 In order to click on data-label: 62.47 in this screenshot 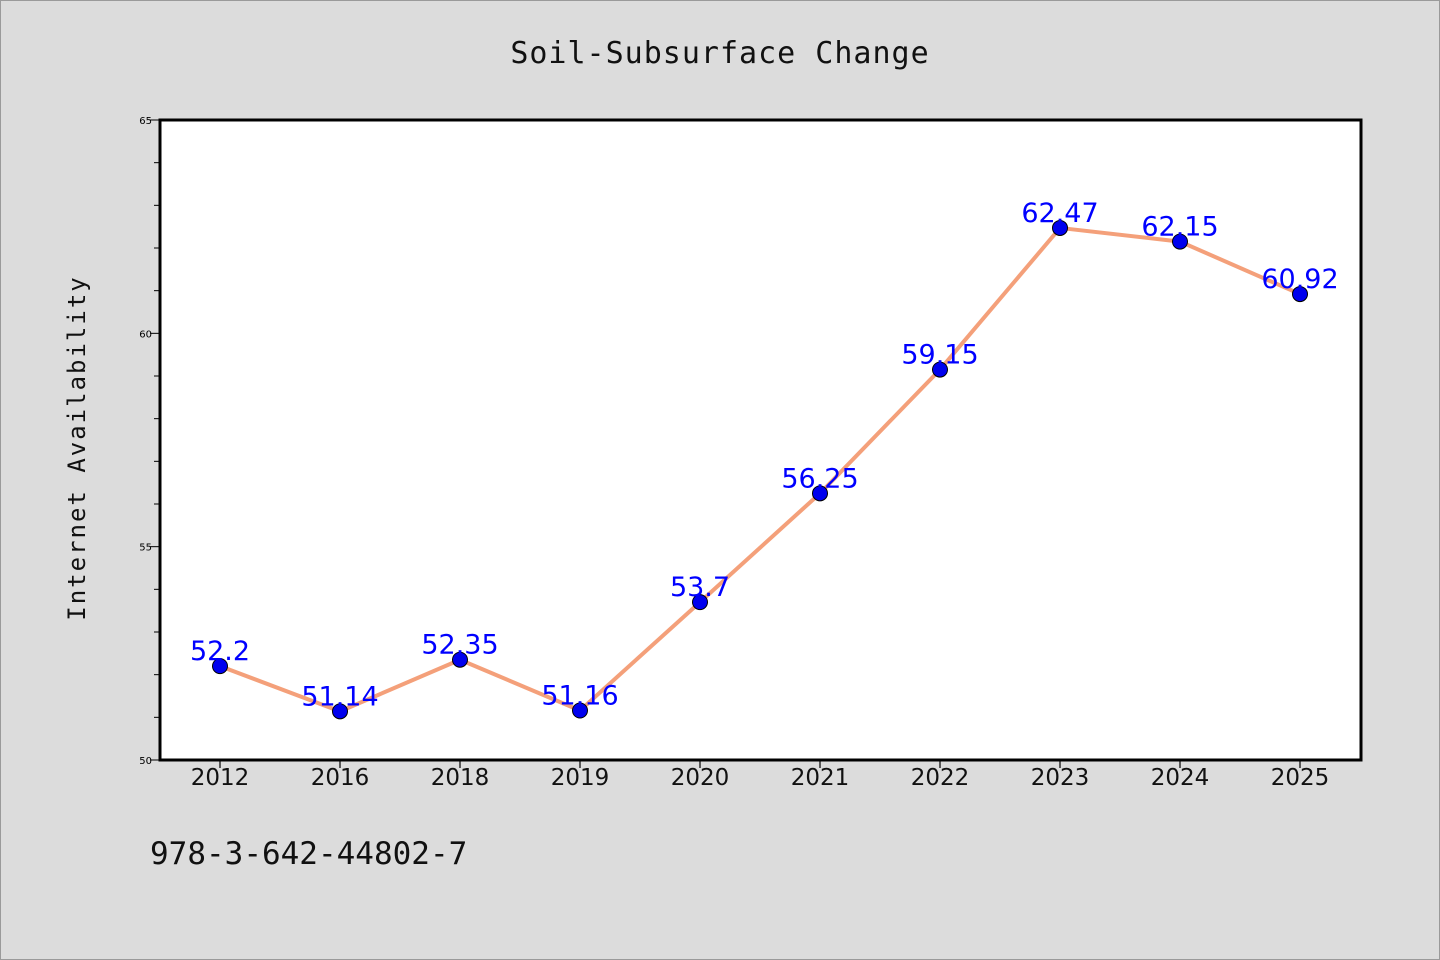, I will do `click(1059, 213)`.